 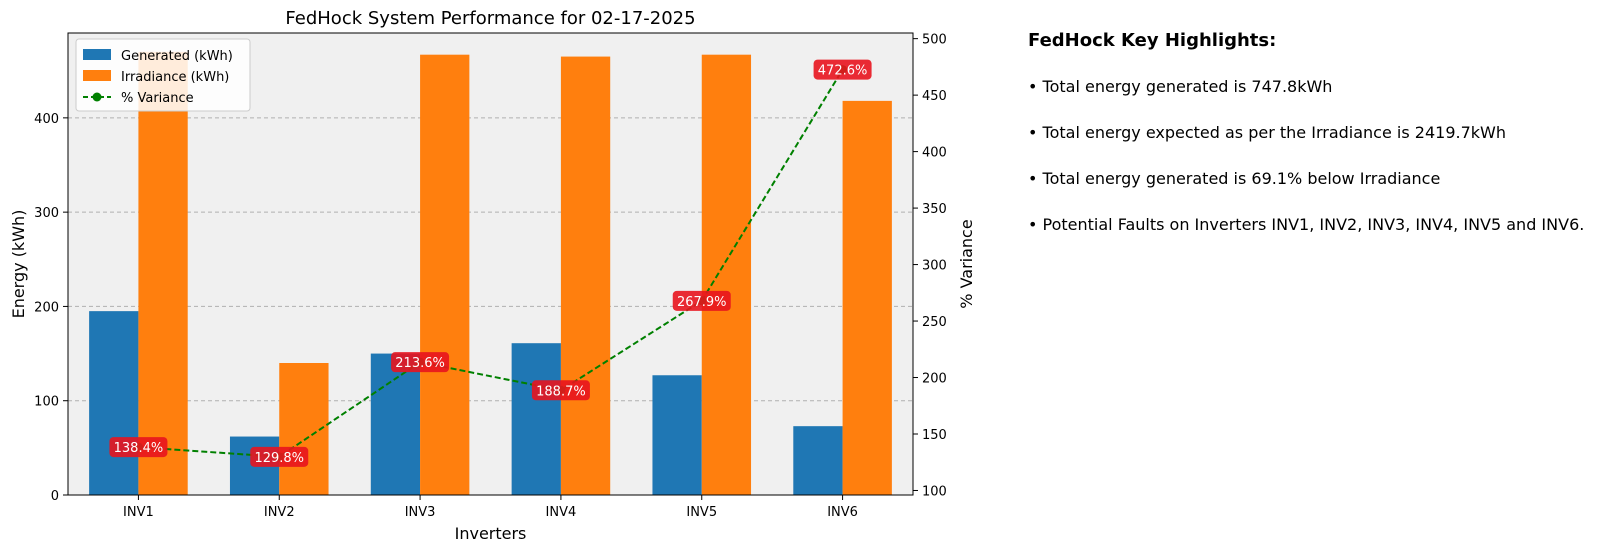 What do you see at coordinates (1152, 40) in the screenshot?
I see `highlights-title: FedHock Key Highlights:` at bounding box center [1152, 40].